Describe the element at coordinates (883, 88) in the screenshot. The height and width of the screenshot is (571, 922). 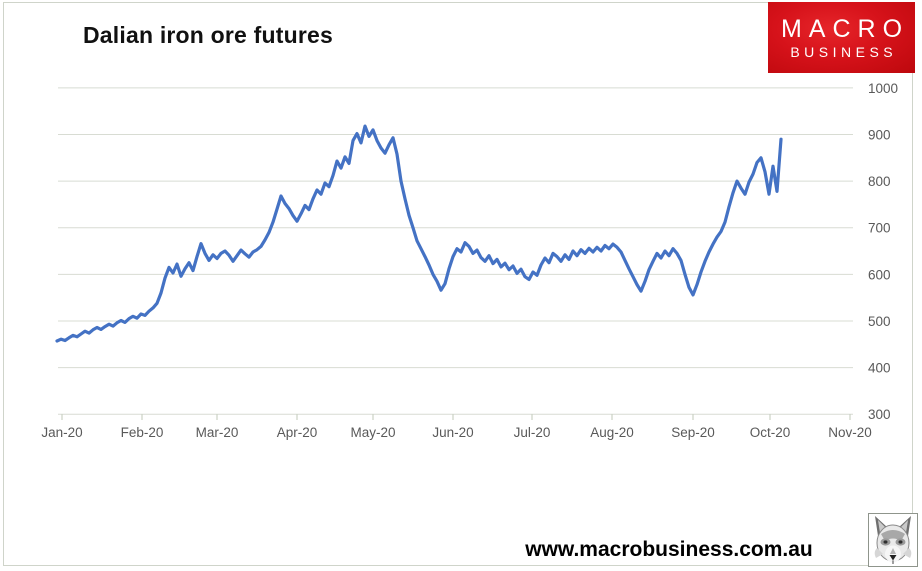
I see `y-tick-label: 1000` at that location.